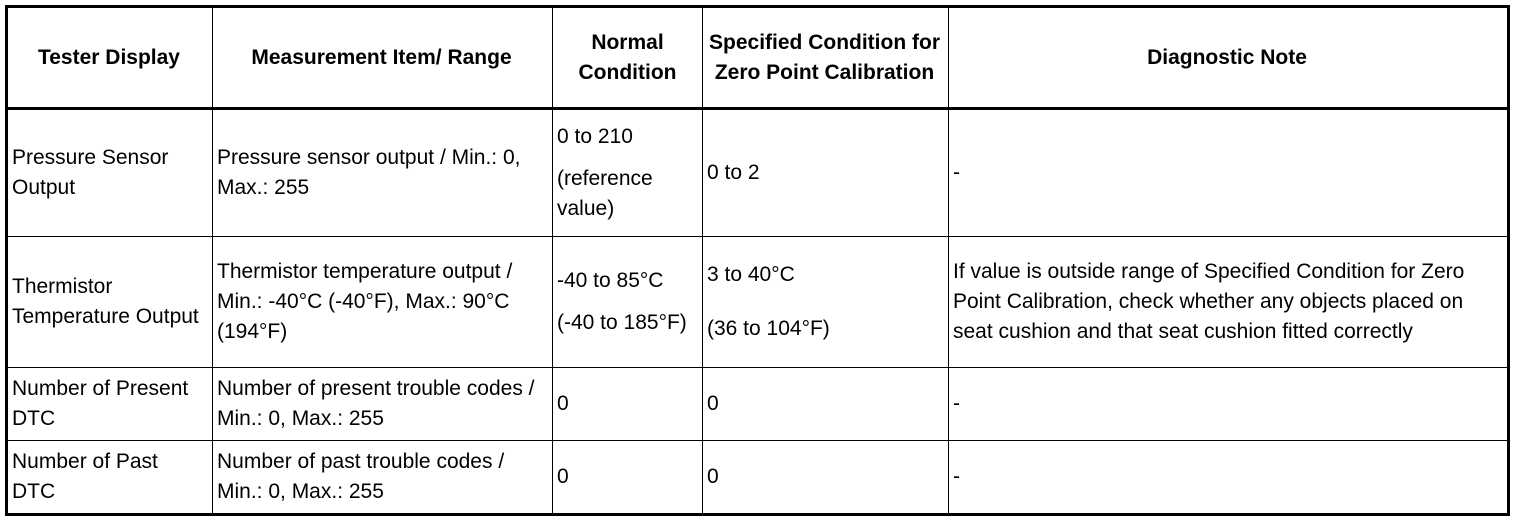 This screenshot has width=1520, height=520. What do you see at coordinates (751, 274) in the screenshot?
I see `specified-value: 3 to 40°C` at bounding box center [751, 274].